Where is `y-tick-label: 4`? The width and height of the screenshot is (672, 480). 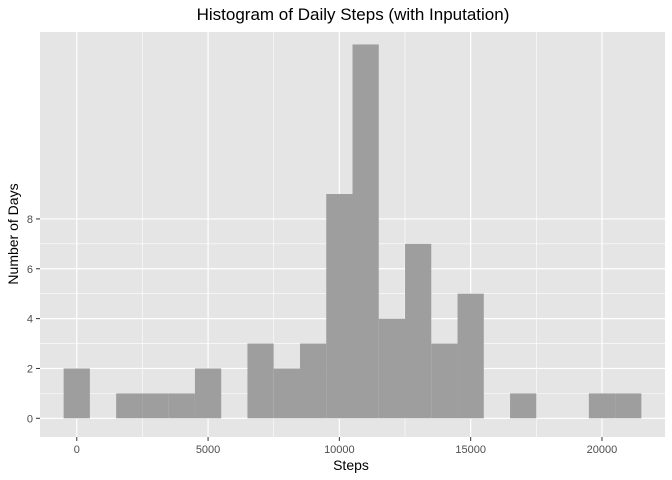
y-tick-label: 4 is located at coordinates (30, 320).